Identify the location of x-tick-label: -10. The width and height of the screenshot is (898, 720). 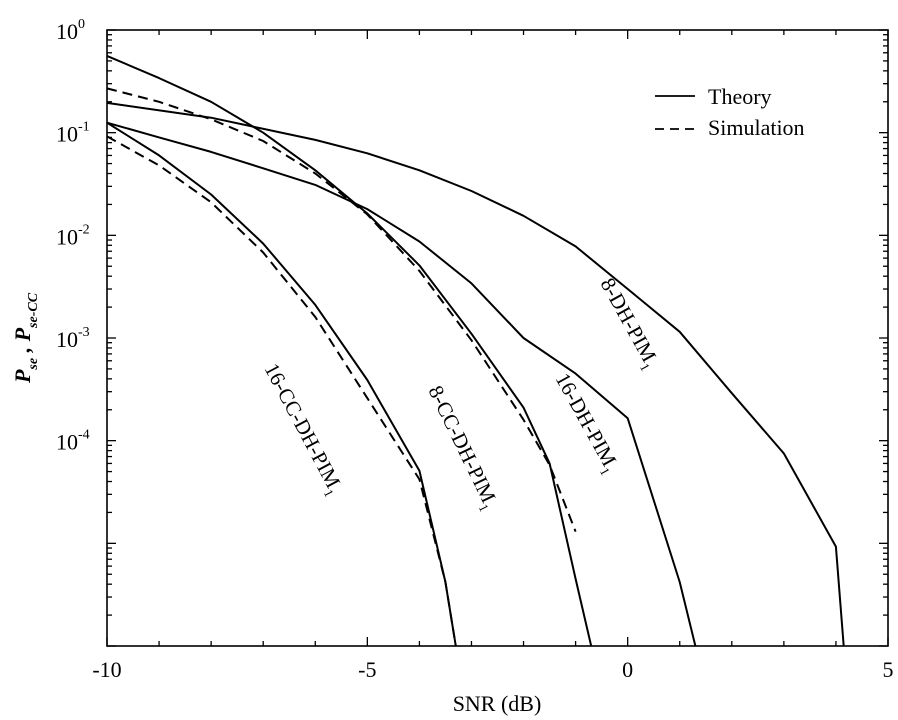
(106, 669).